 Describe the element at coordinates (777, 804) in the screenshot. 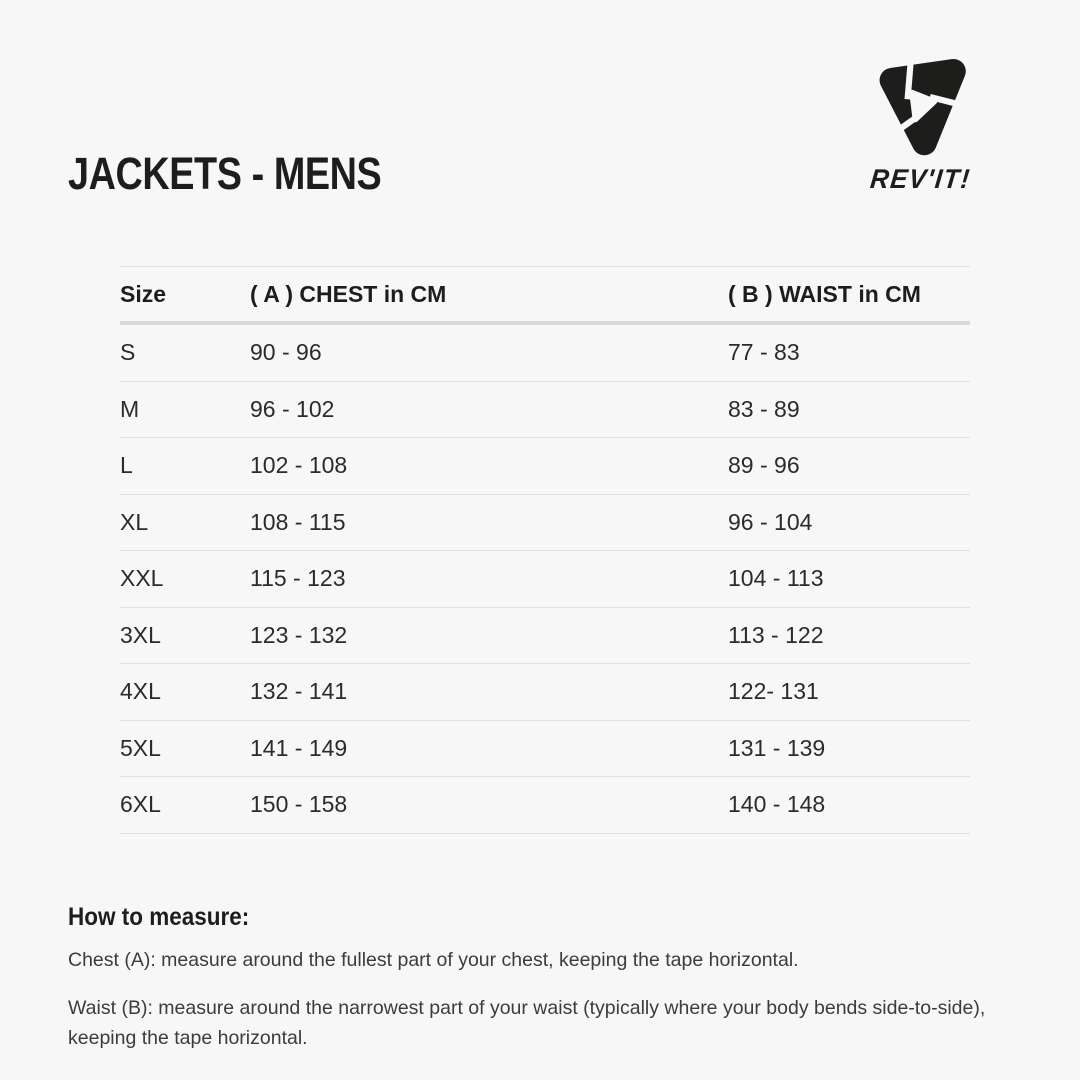

I see `row-waist: 140 - 148` at that location.